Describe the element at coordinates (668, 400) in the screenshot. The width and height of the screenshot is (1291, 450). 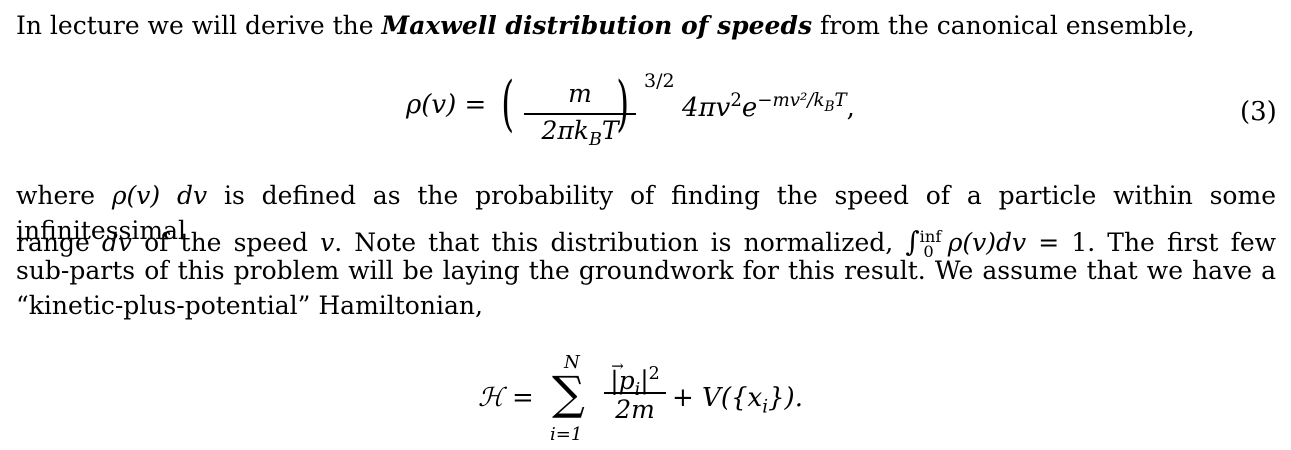
I see `hamiltonian-equation: ℋ = N ∑ i=1 |pi|2 2m + V({xi}).` at that location.